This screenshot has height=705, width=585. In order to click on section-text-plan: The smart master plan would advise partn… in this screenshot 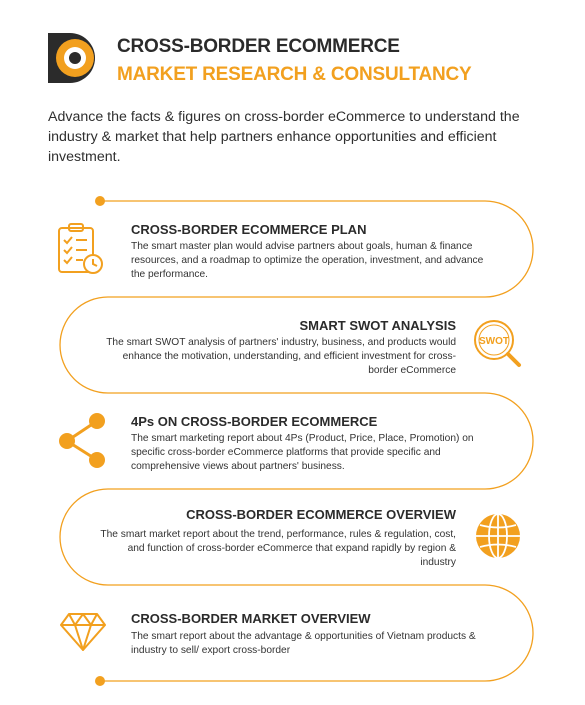, I will do `click(307, 260)`.